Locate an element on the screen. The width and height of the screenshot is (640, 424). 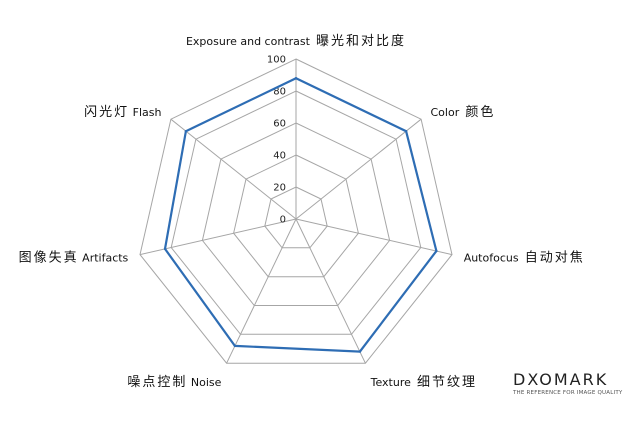
axis-label: Exposure and contrast 曝光和对比度 is located at coordinates (296, 41).